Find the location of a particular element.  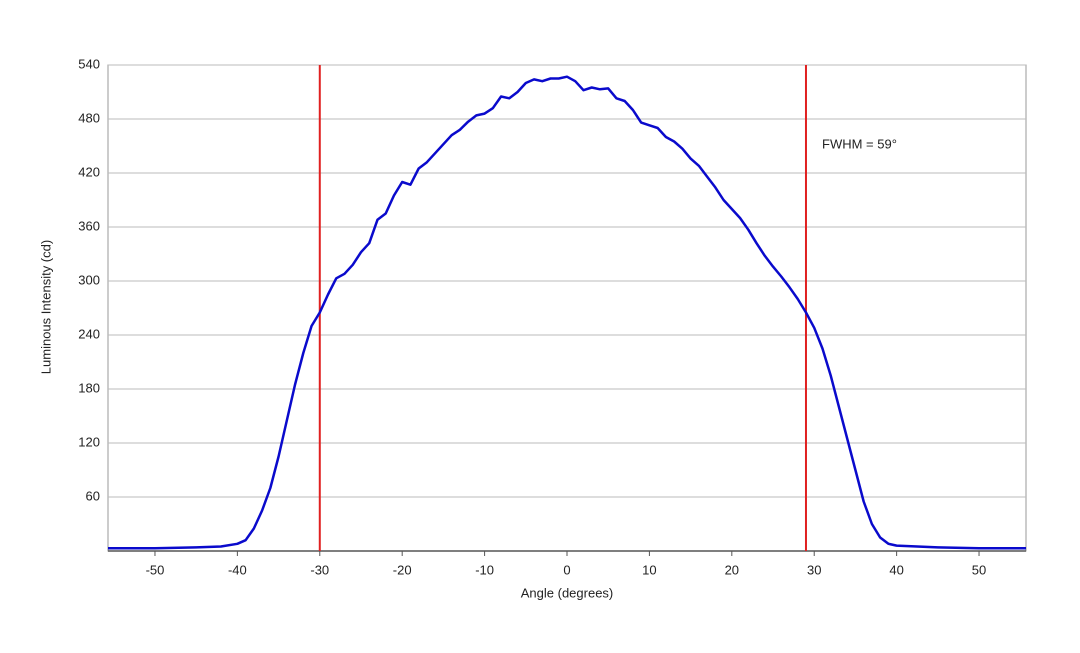

y-tick-label: 420 is located at coordinates (89, 171).